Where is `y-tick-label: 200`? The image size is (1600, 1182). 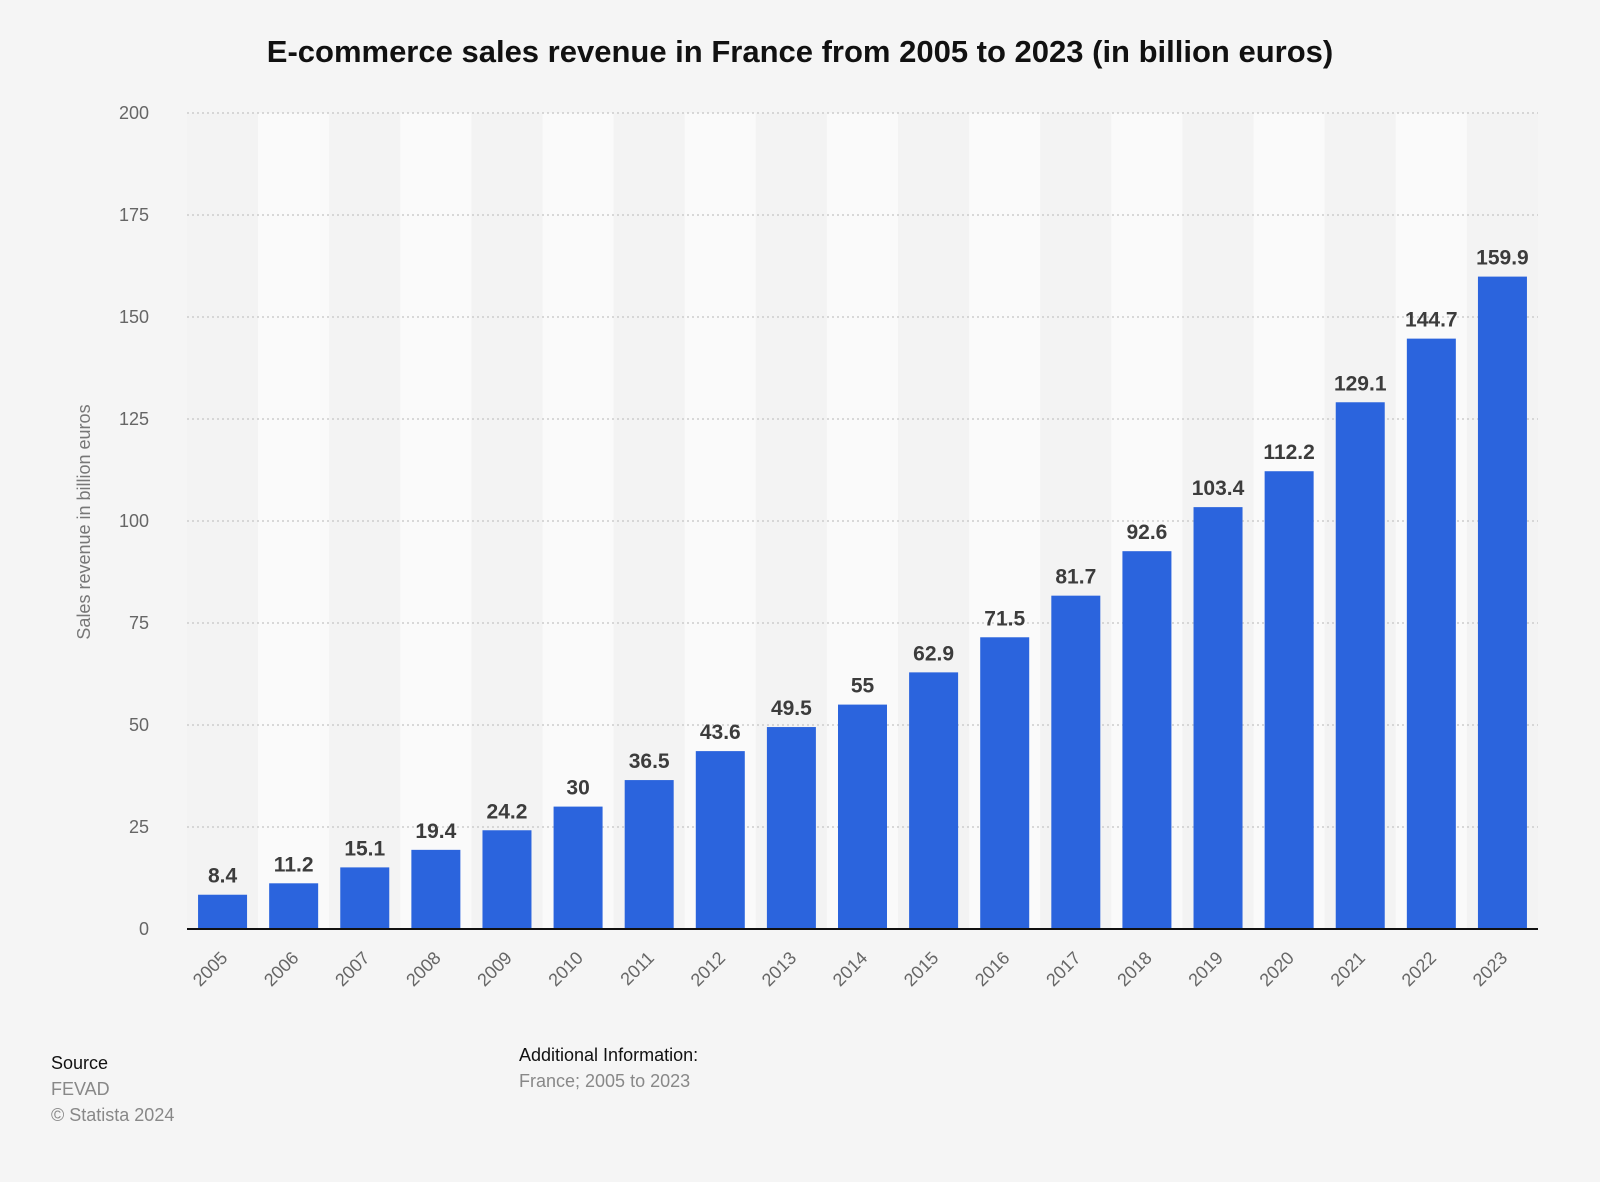 y-tick-label: 200 is located at coordinates (134, 113).